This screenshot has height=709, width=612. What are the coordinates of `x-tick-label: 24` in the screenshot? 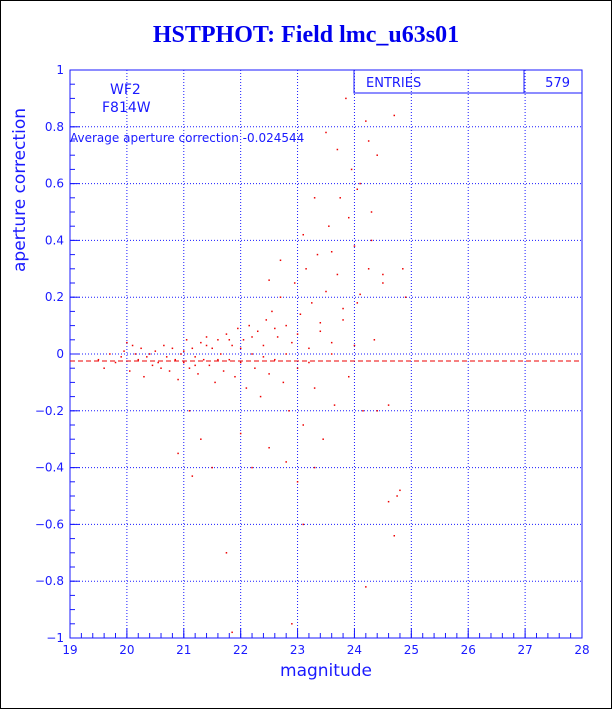 It's located at (354, 650).